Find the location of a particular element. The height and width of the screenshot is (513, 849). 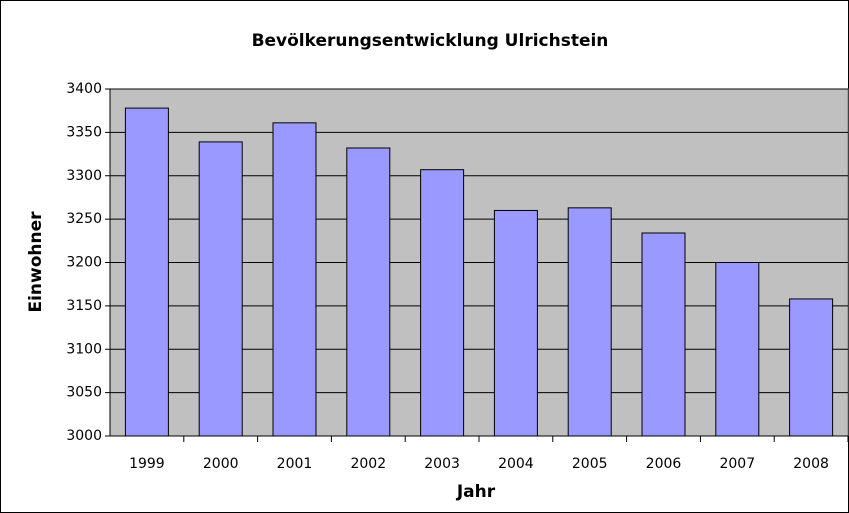

x-tick-label: 2005 is located at coordinates (590, 464).